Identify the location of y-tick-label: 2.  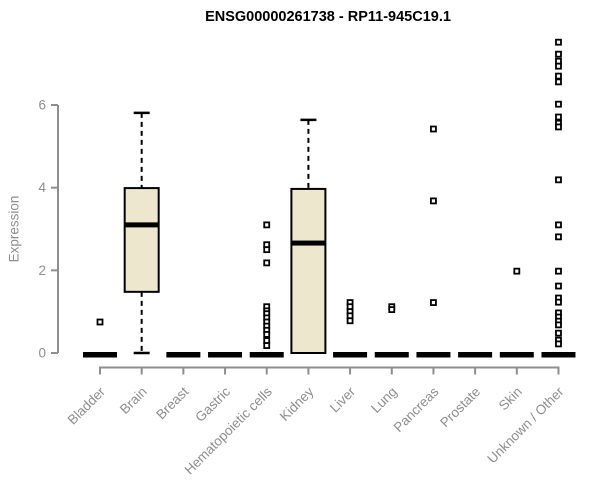
(42, 270).